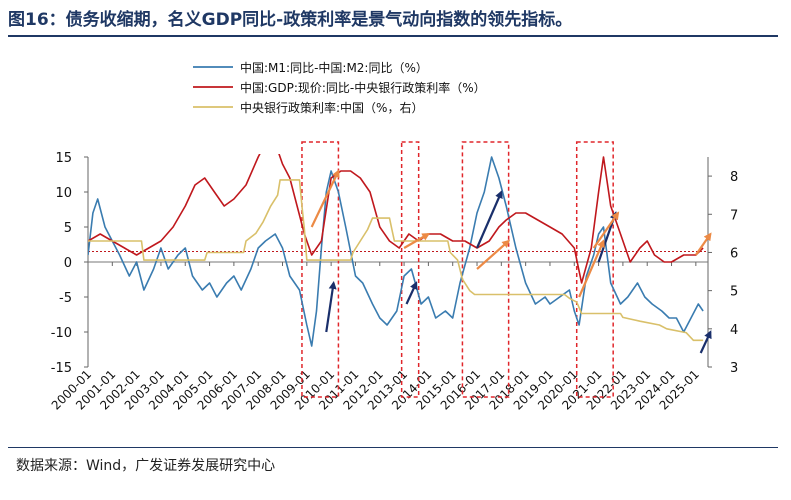 The width and height of the screenshot is (791, 500). I want to click on y-left-tick-label: -5, so click(65, 298).